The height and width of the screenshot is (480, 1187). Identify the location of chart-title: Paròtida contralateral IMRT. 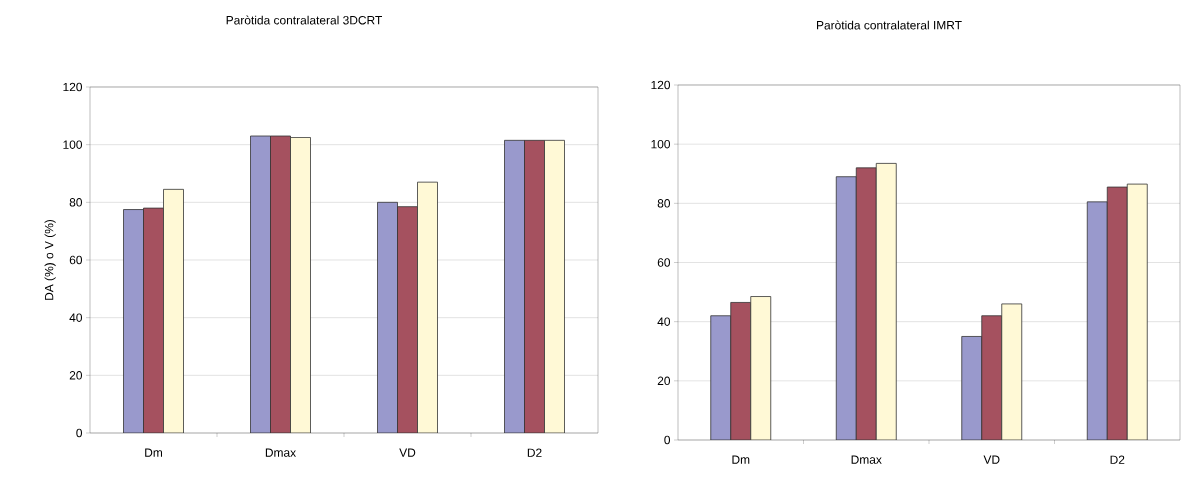
(889, 25).